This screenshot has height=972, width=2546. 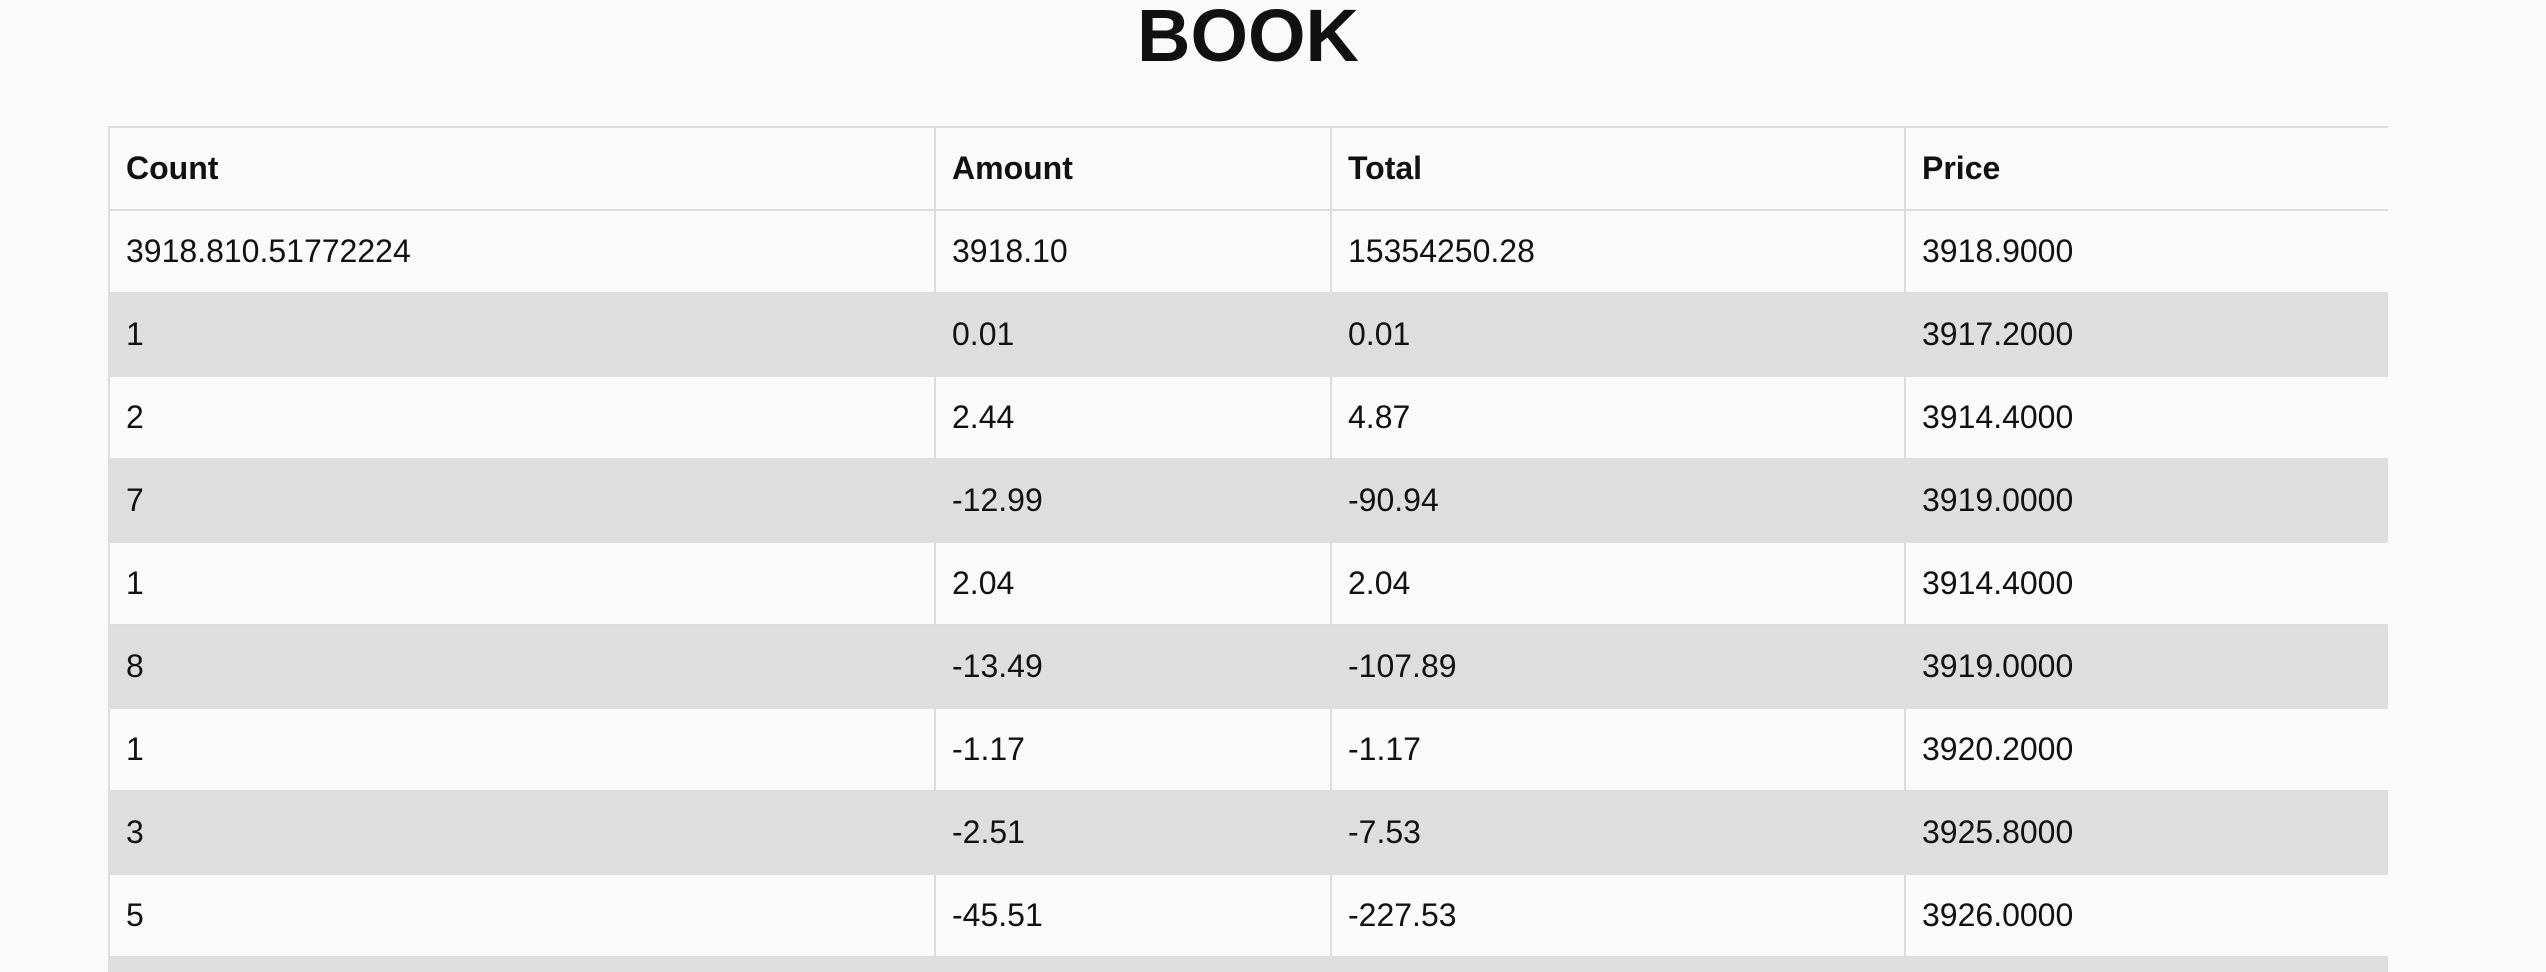 What do you see at coordinates (2146, 168) in the screenshot?
I see `column-header-price: Price` at bounding box center [2146, 168].